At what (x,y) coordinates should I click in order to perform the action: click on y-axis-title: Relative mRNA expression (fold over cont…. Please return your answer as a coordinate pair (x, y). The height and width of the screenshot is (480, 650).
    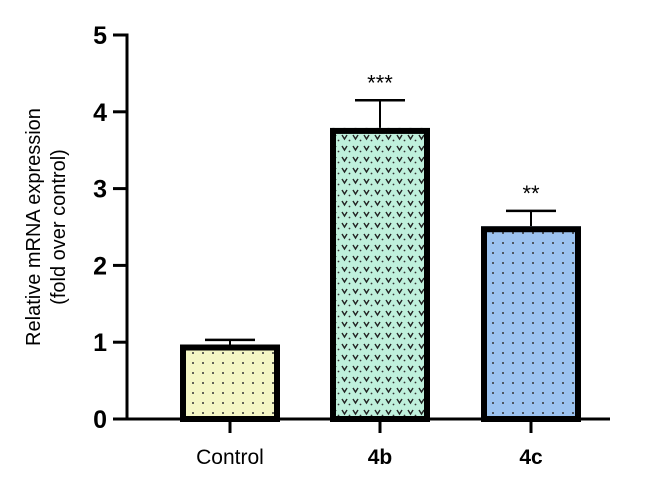
    Looking at the image, I should click on (46, 227).